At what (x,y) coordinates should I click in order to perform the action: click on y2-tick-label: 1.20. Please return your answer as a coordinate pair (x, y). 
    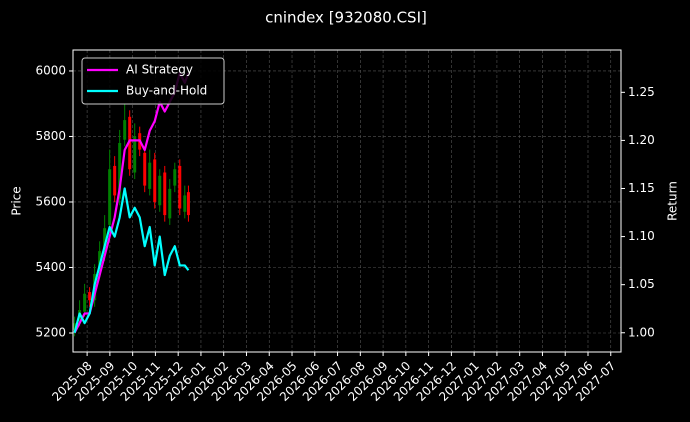
    Looking at the image, I should click on (641, 140).